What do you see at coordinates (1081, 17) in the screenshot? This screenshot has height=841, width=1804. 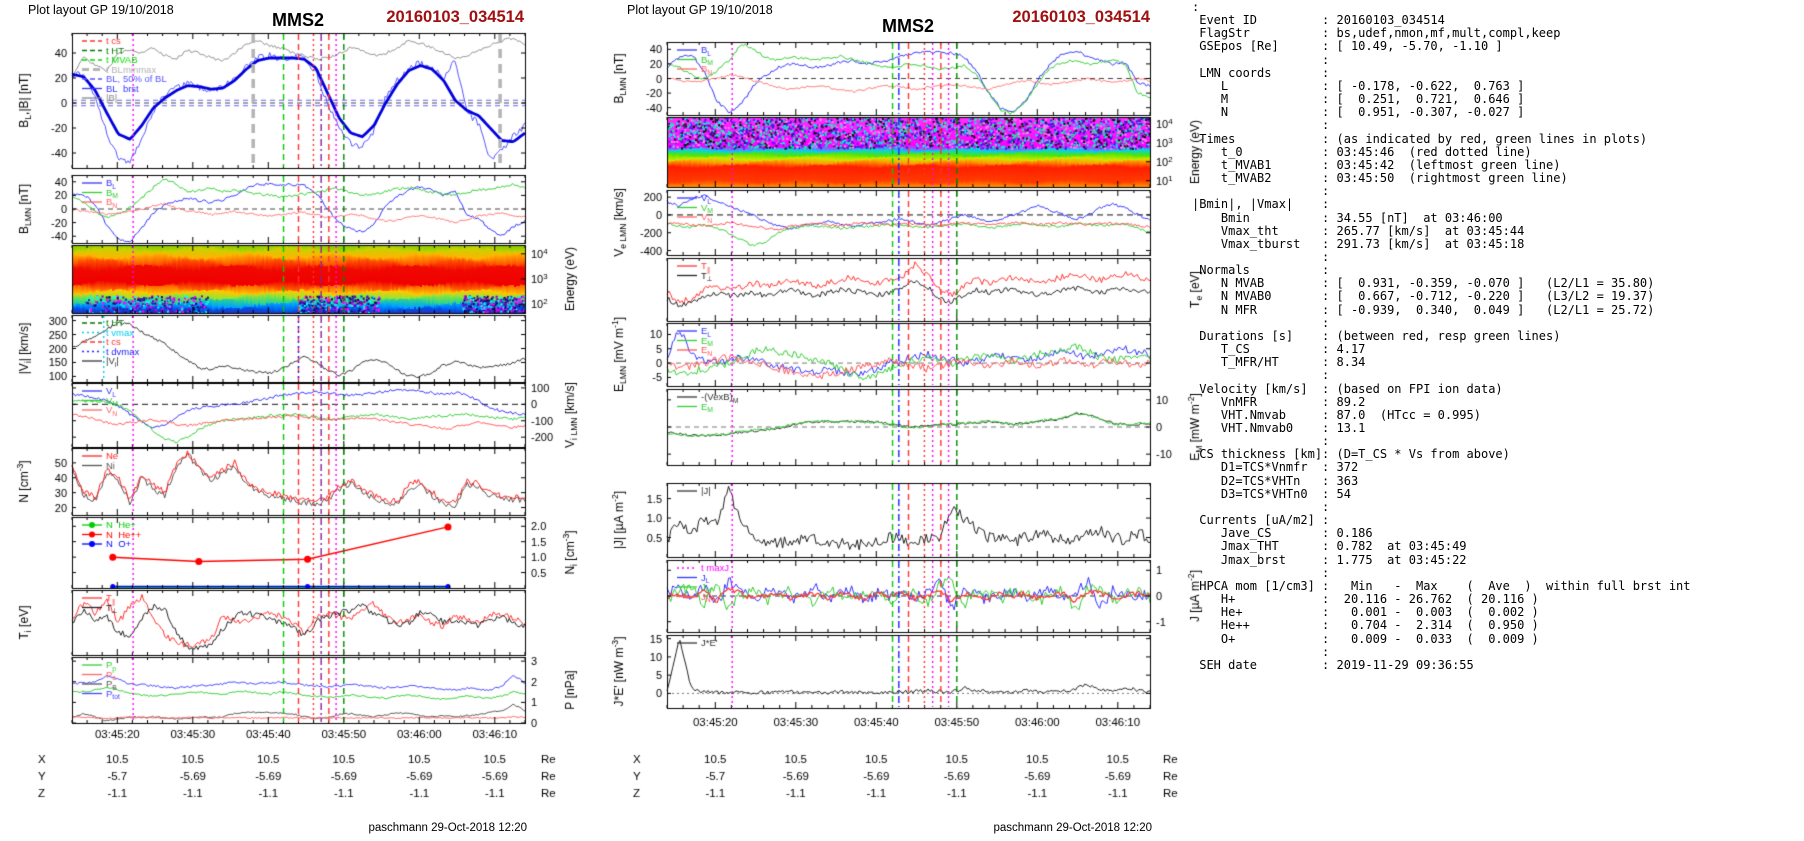 I see `event-id-middle: 20160103_034514` at bounding box center [1081, 17].